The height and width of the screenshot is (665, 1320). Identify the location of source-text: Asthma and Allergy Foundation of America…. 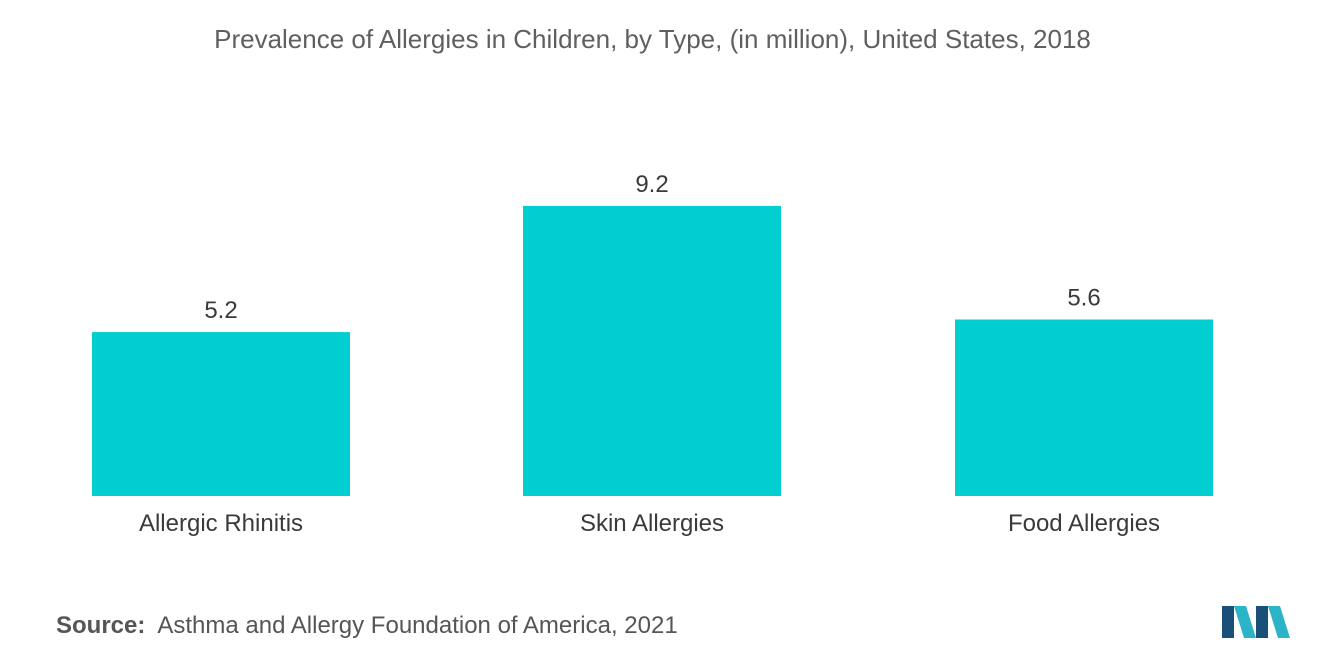
(417, 625).